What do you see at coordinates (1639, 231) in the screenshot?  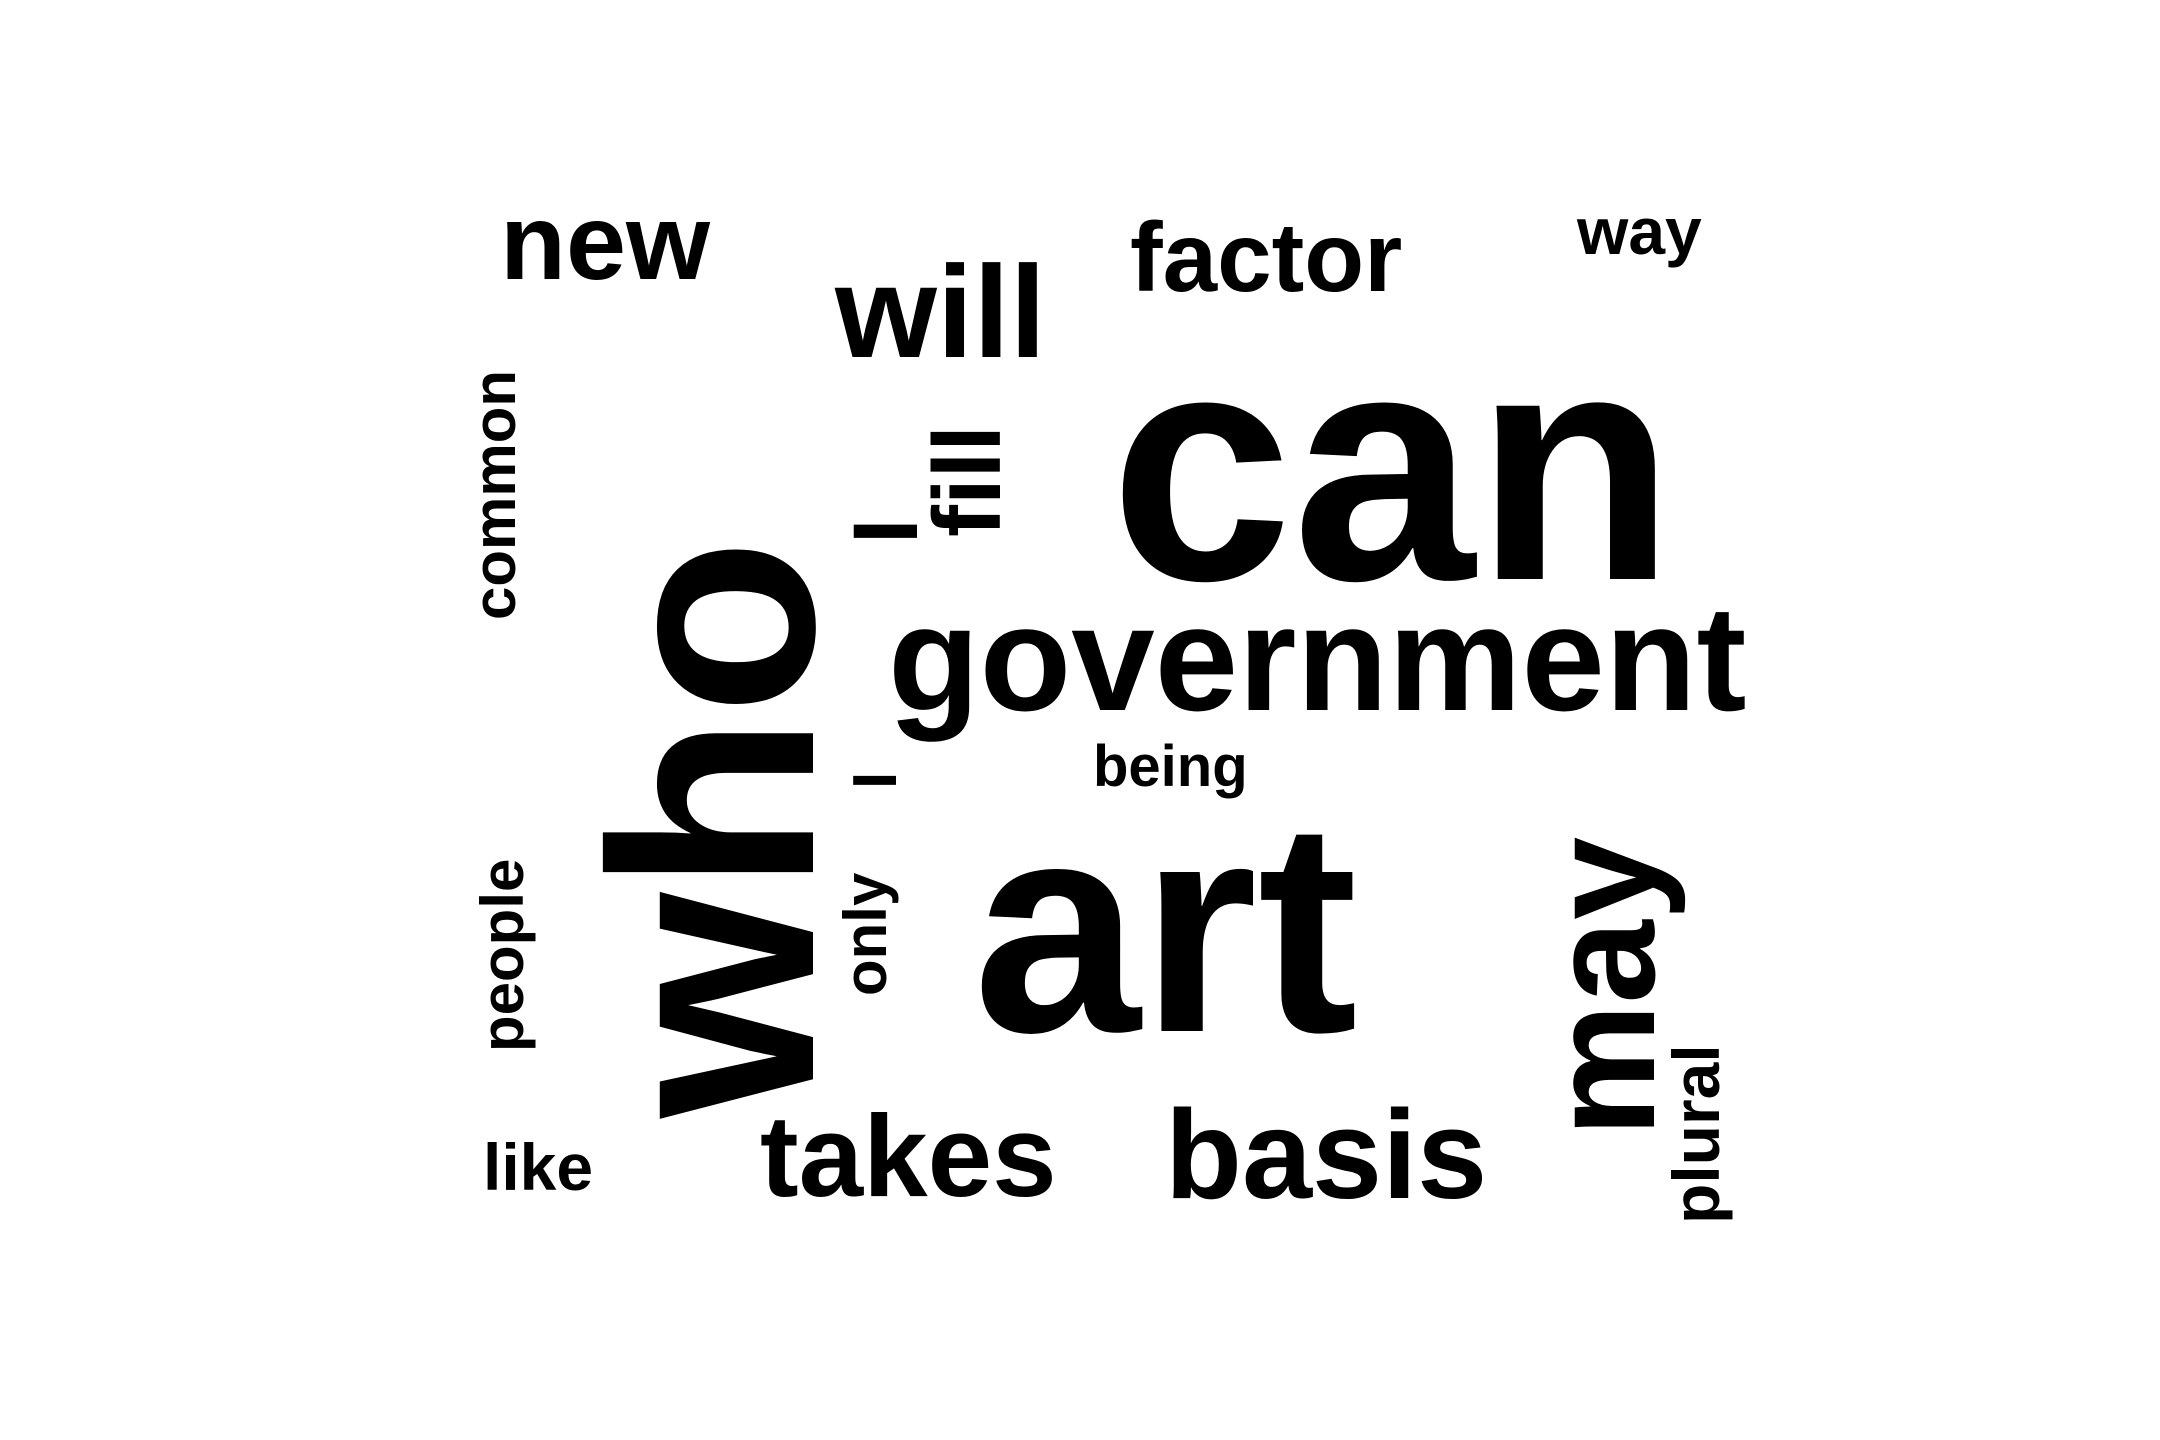 I see `word-way: way` at bounding box center [1639, 231].